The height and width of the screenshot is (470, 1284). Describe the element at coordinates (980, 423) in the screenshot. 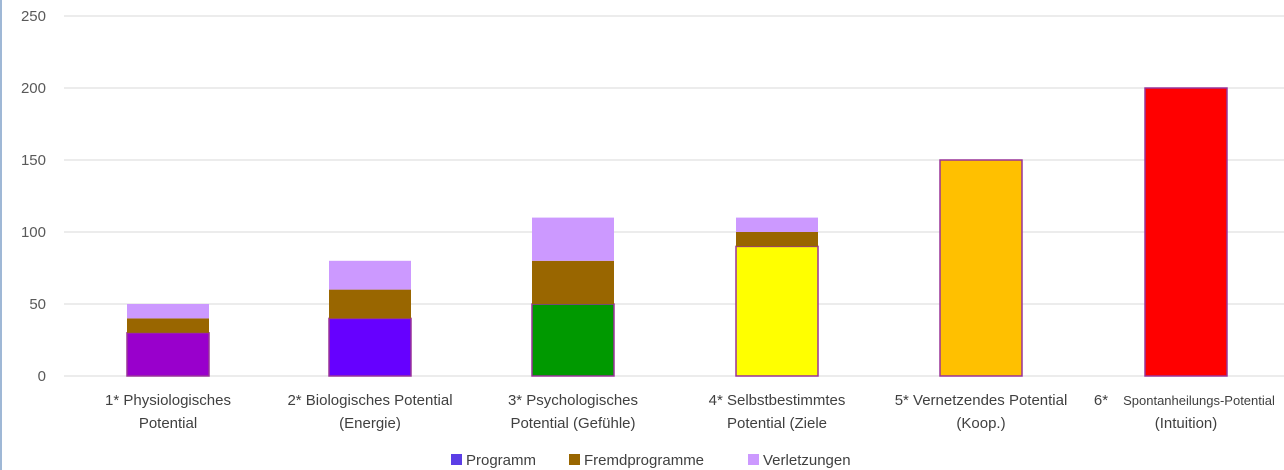

I see `category-label-5-line2: (Koop.)` at that location.